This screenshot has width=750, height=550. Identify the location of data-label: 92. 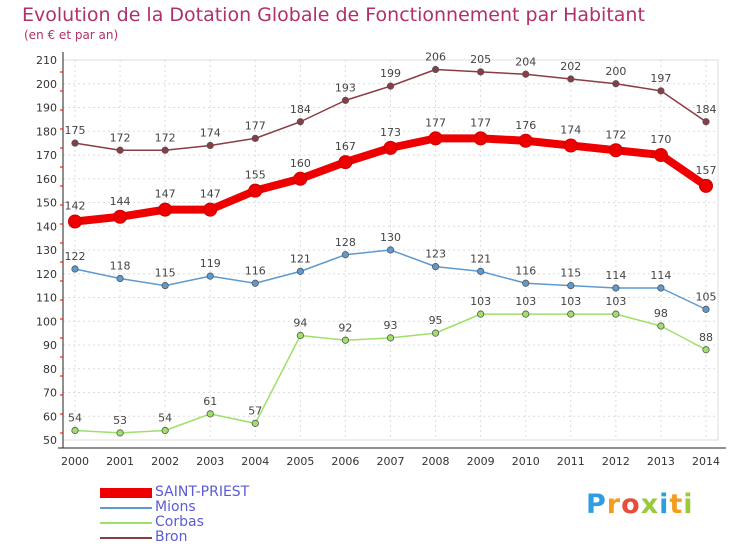
(345, 327).